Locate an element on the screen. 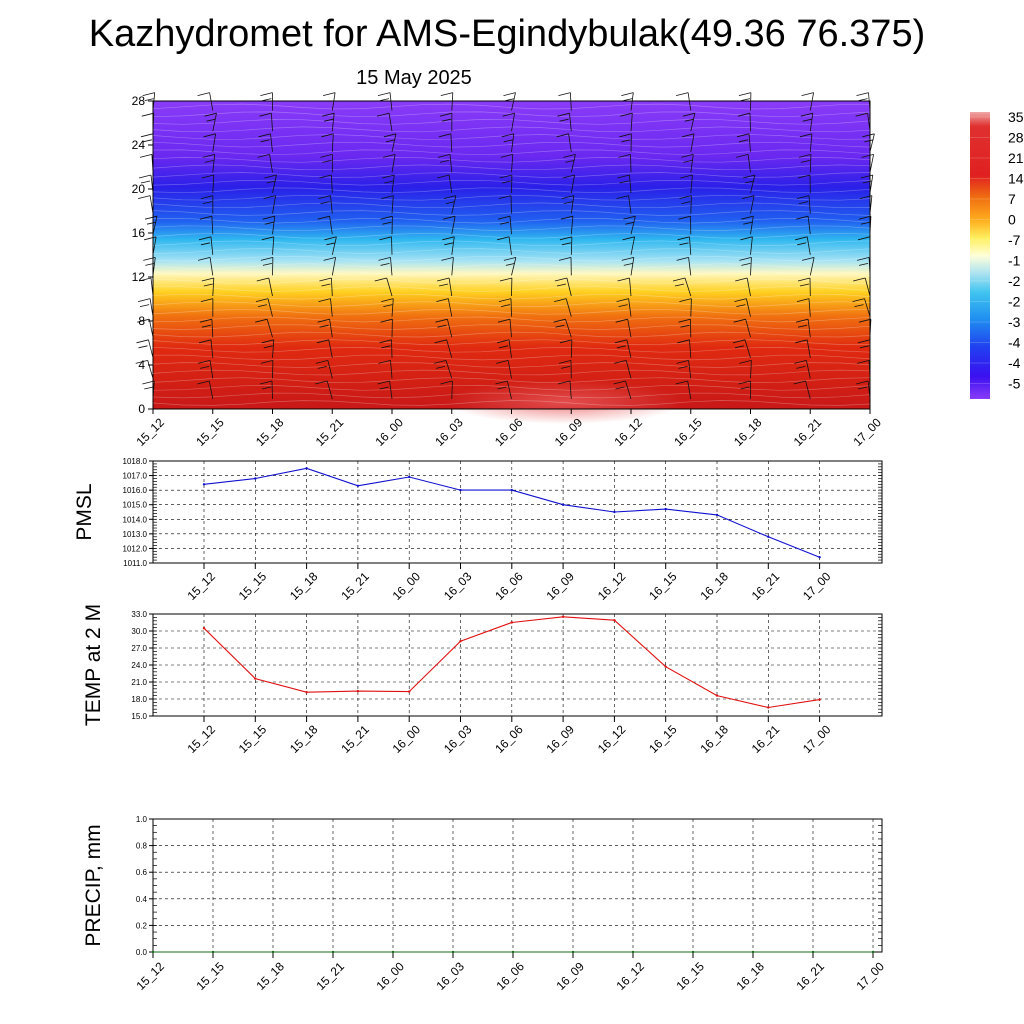  colorbar-label: -5 is located at coordinates (1014, 384).